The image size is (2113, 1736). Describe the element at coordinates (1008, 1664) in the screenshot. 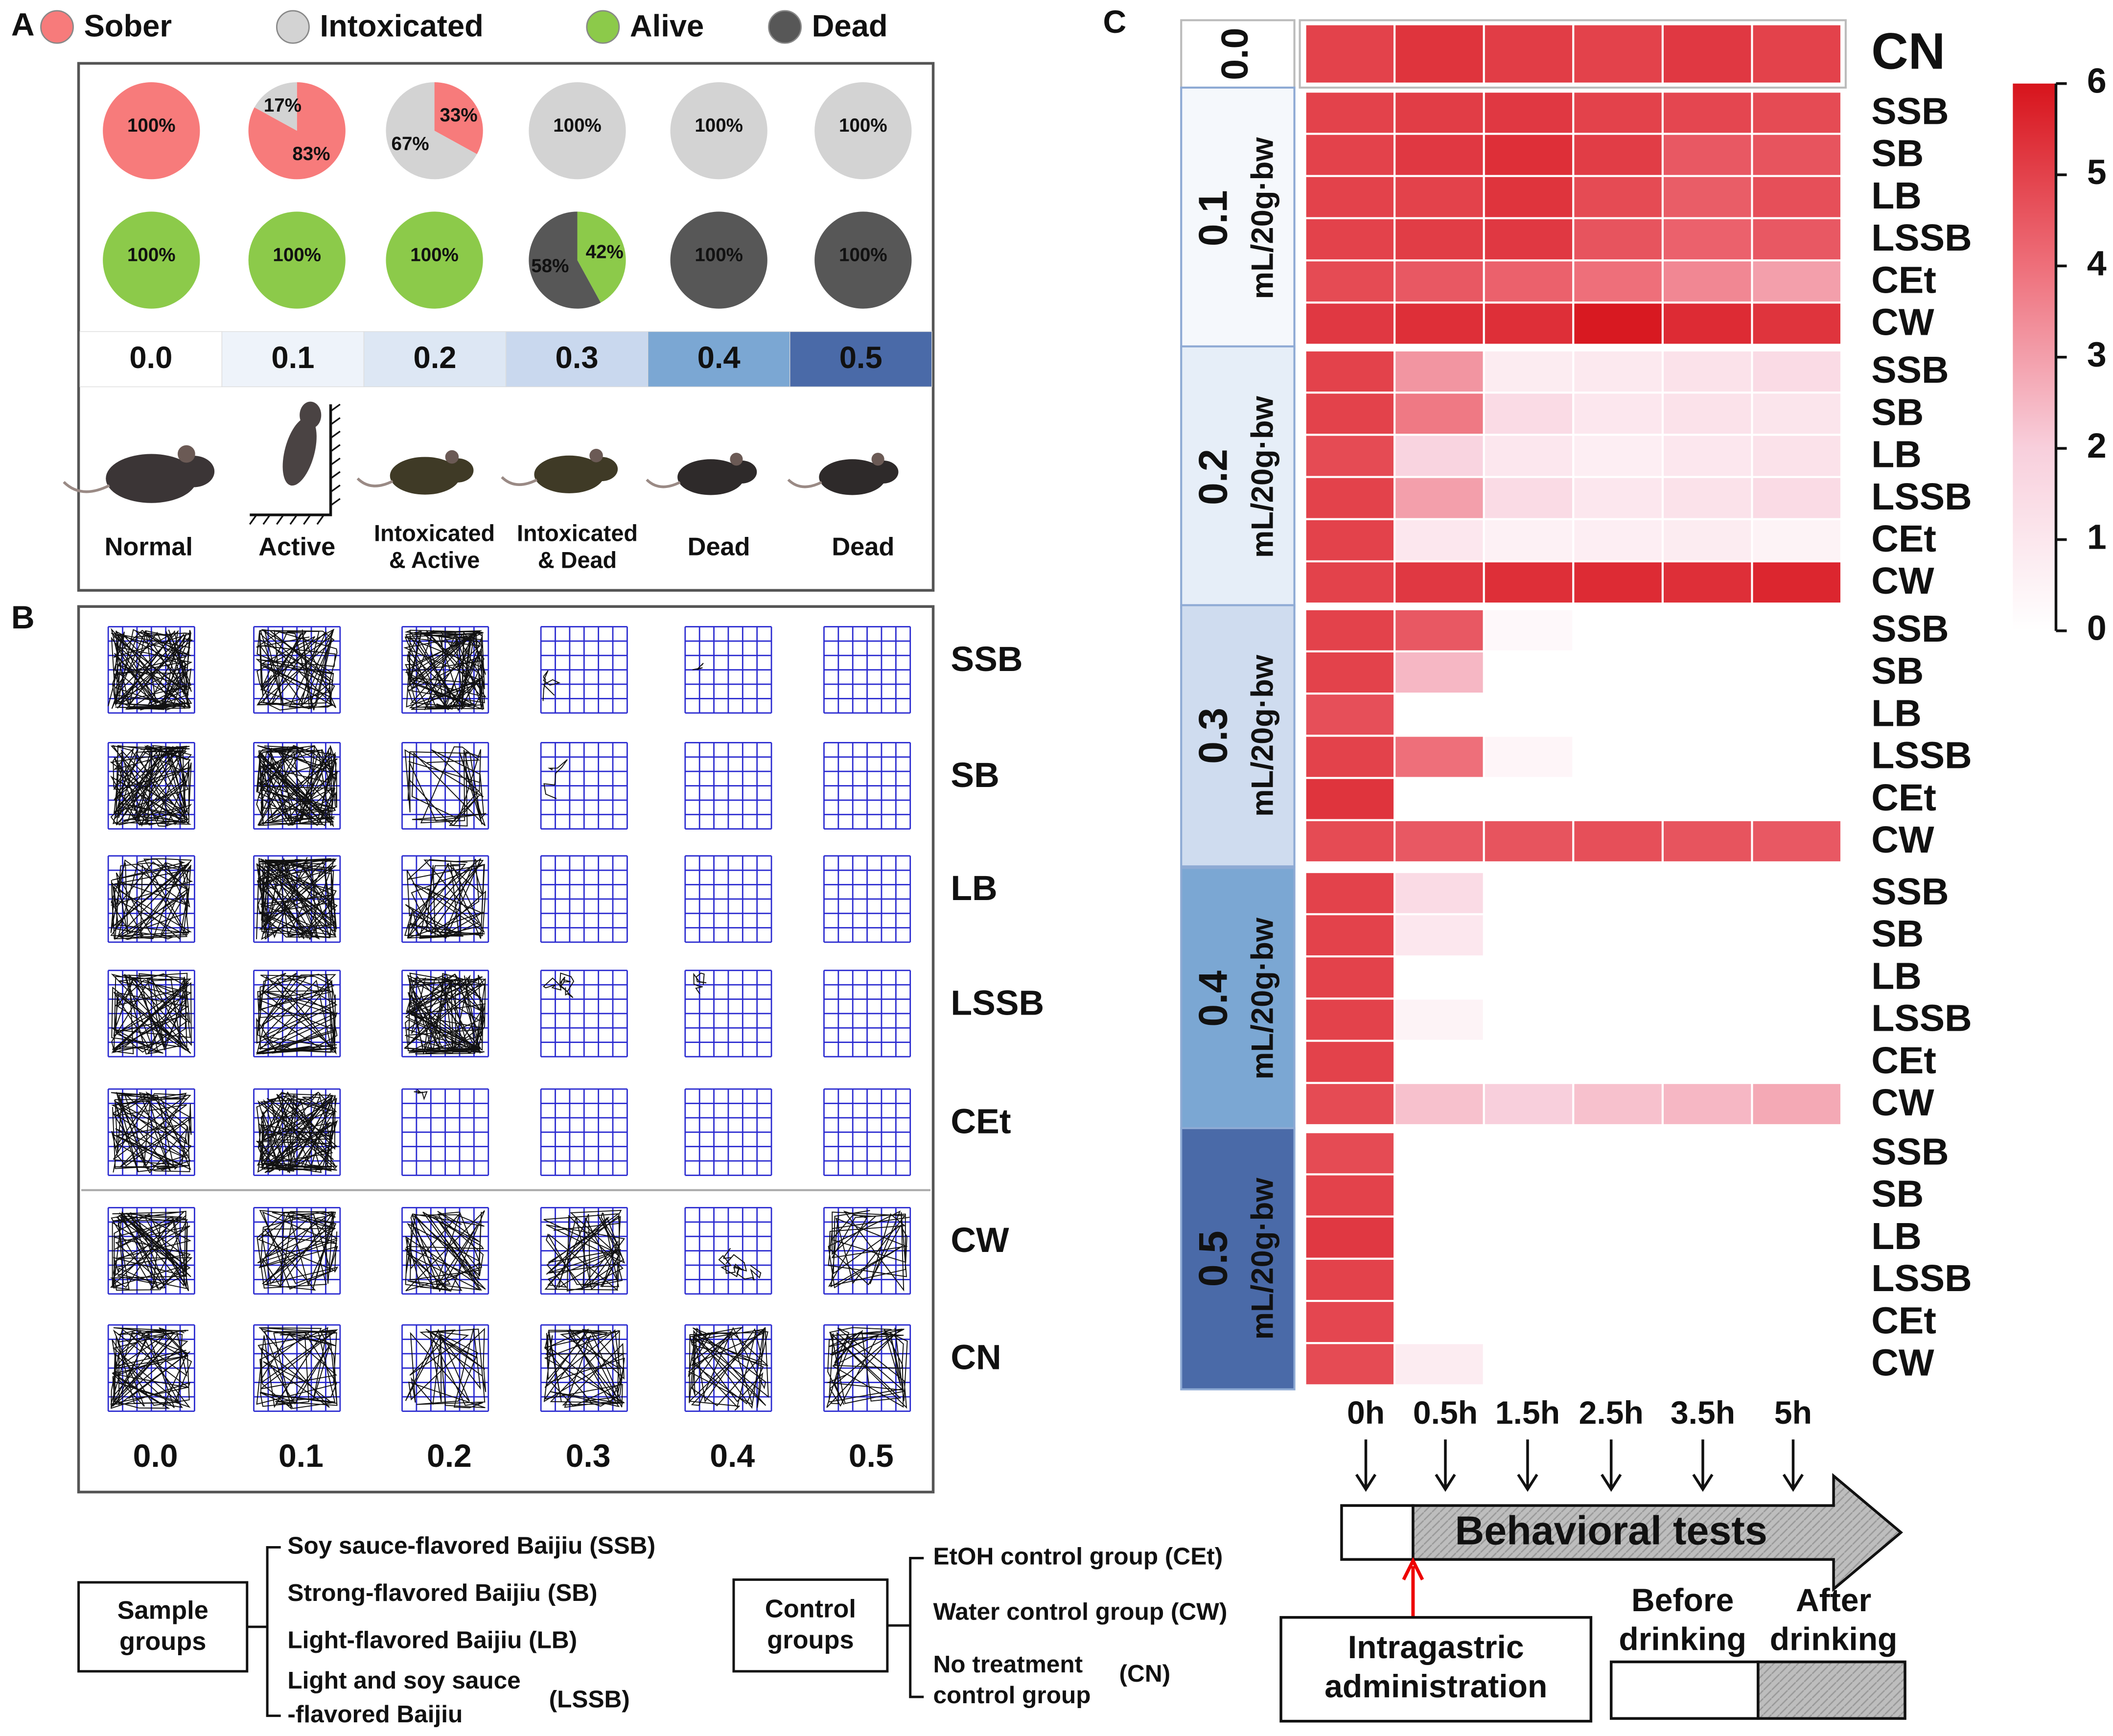

I see `legend-item: No treatment` at that location.